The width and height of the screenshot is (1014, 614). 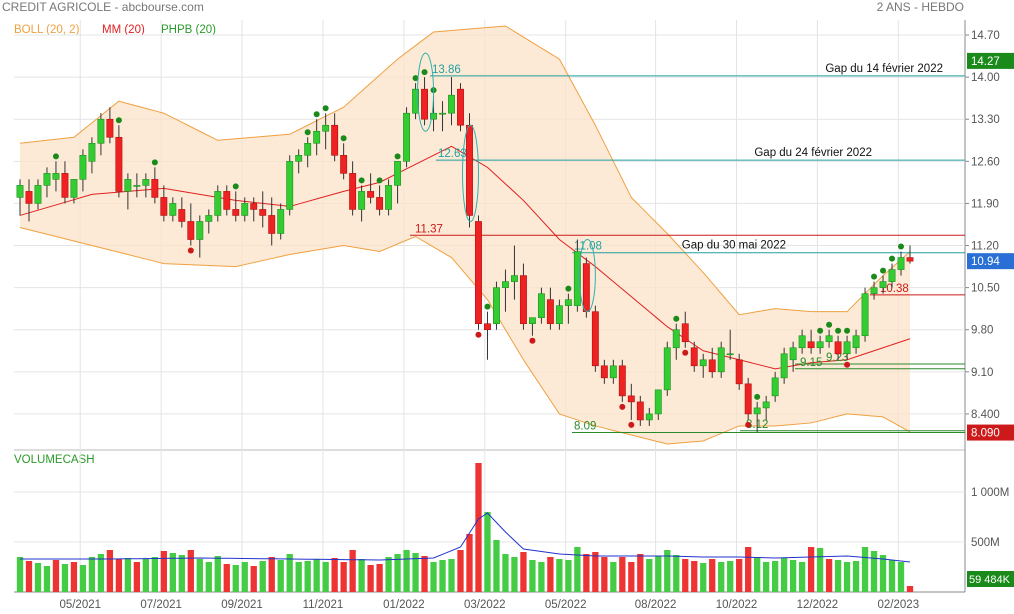 What do you see at coordinates (566, 605) in the screenshot?
I see `time-tick-label: 05/2022` at bounding box center [566, 605].